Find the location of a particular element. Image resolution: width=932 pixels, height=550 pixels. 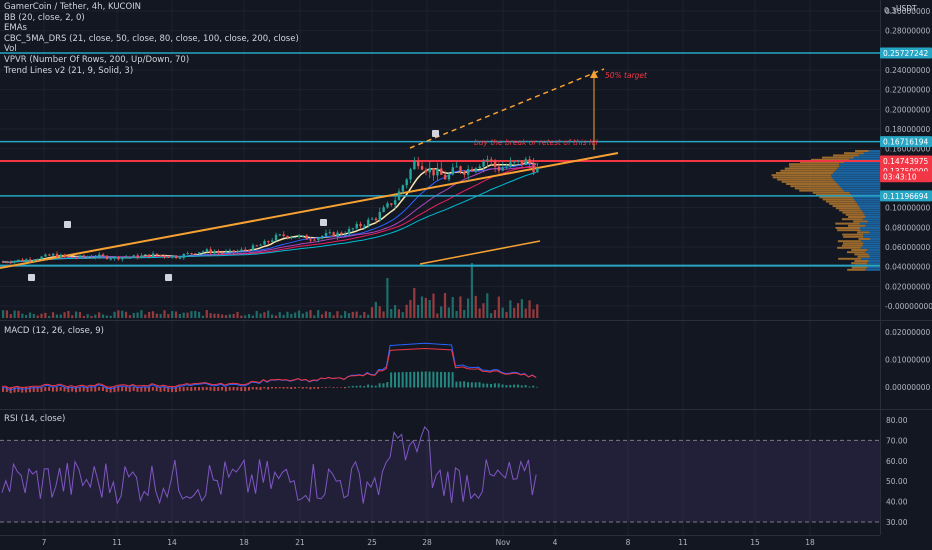

projection-dashed-line is located at coordinates (507, 108).